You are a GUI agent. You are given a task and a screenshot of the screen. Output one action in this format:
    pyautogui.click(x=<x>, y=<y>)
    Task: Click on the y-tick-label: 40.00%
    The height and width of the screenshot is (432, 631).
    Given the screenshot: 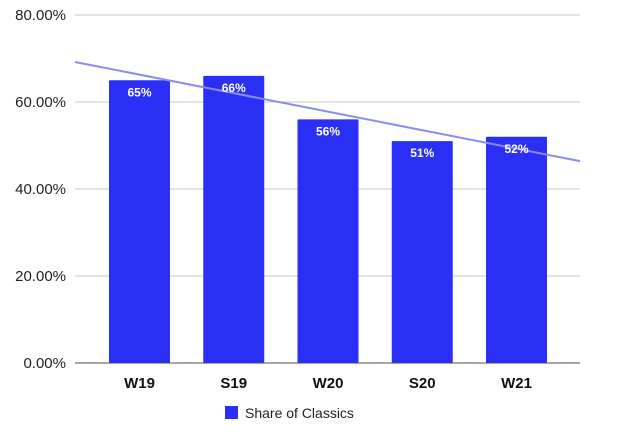 What is the action you would take?
    pyautogui.click(x=40, y=189)
    